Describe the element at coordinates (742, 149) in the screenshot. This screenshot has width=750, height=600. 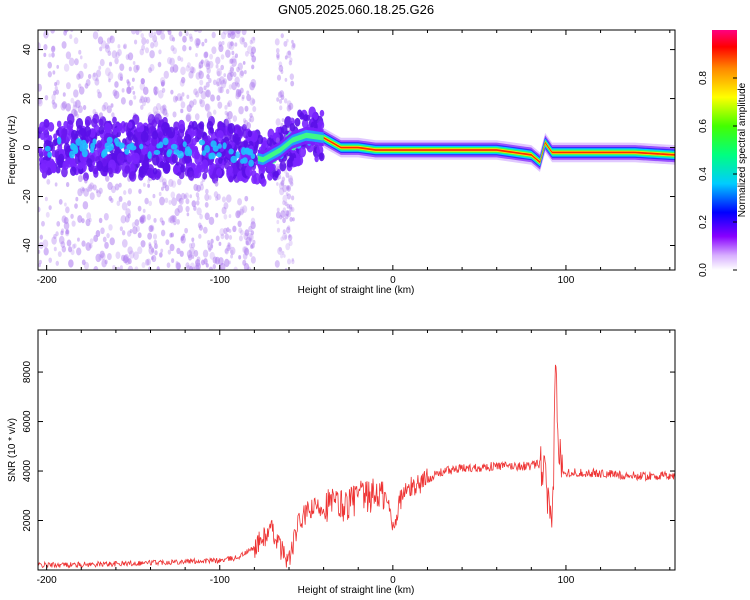
I see `colorbar-label: Normalized spectral amplitude` at that location.